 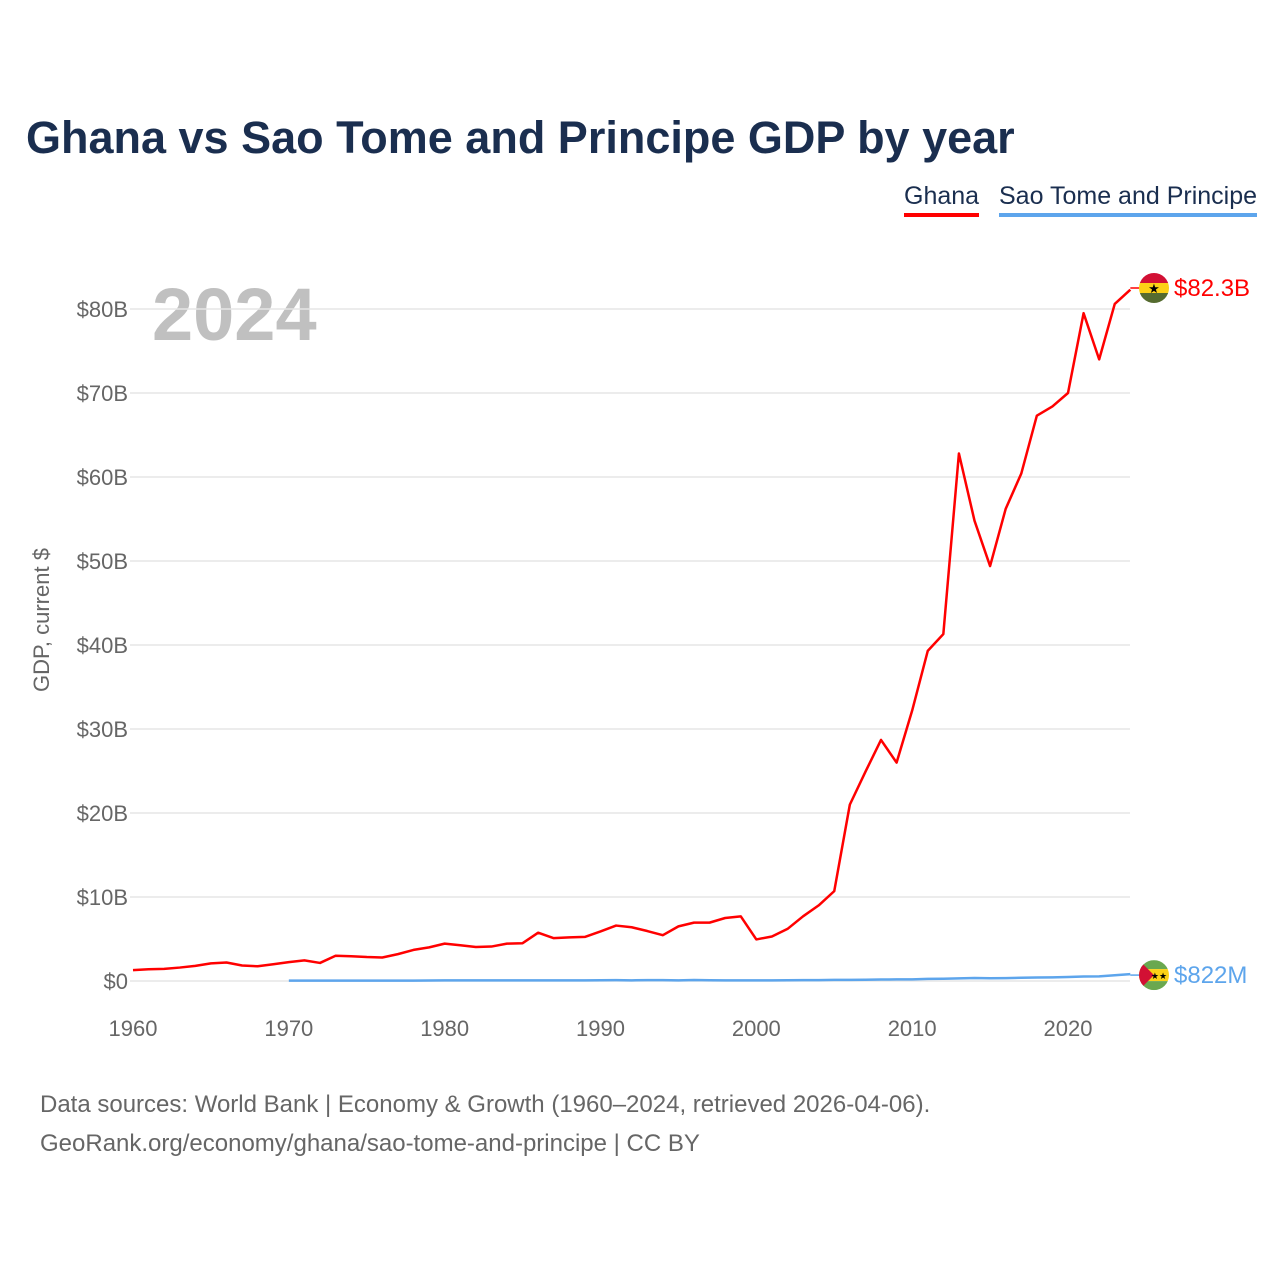 I want to click on end-value-label: $82.3B, so click(x=1212, y=288).